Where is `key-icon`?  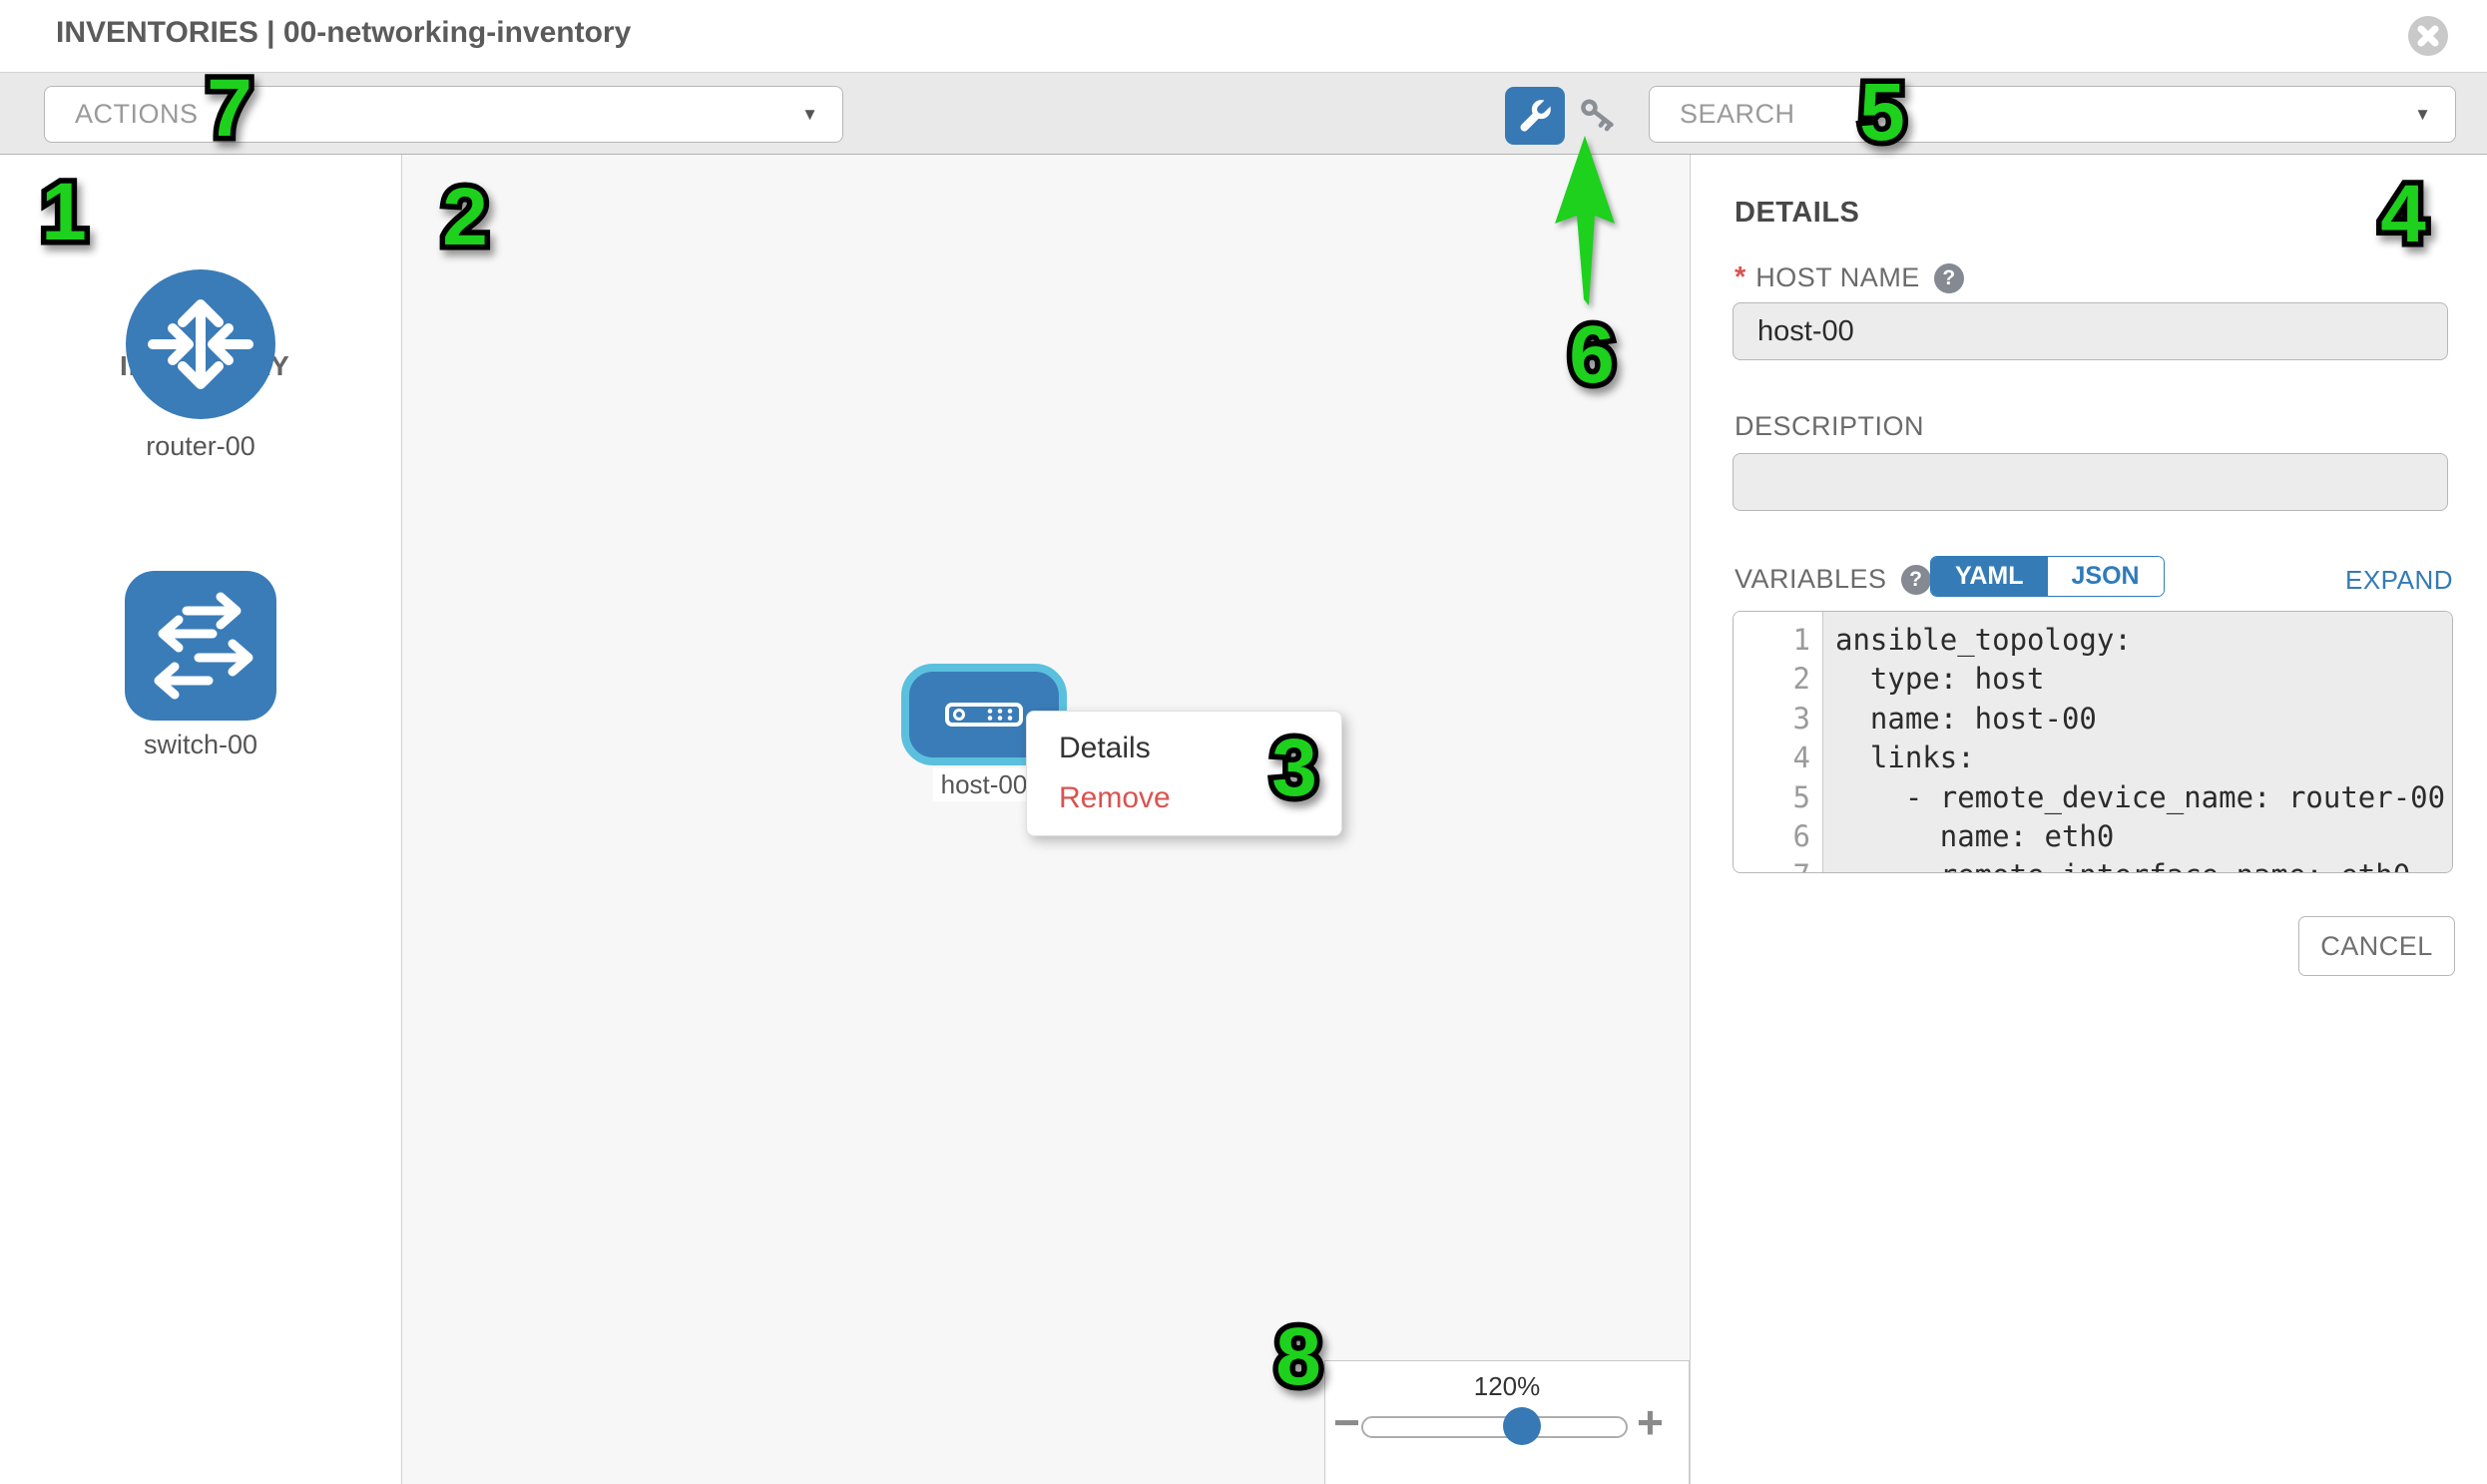 key-icon is located at coordinates (1597, 115).